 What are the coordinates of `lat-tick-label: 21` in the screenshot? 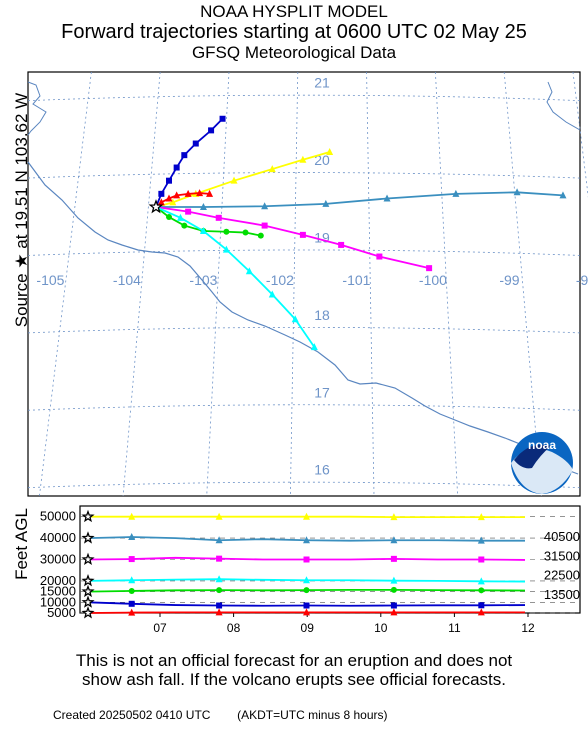 It's located at (322, 83).